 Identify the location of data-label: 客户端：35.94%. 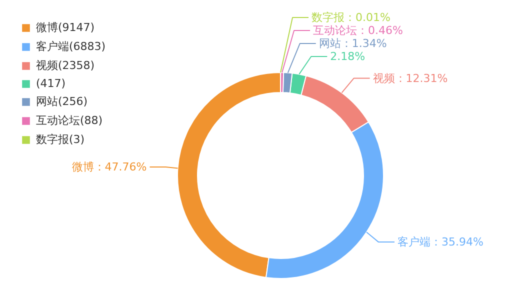
(441, 242).